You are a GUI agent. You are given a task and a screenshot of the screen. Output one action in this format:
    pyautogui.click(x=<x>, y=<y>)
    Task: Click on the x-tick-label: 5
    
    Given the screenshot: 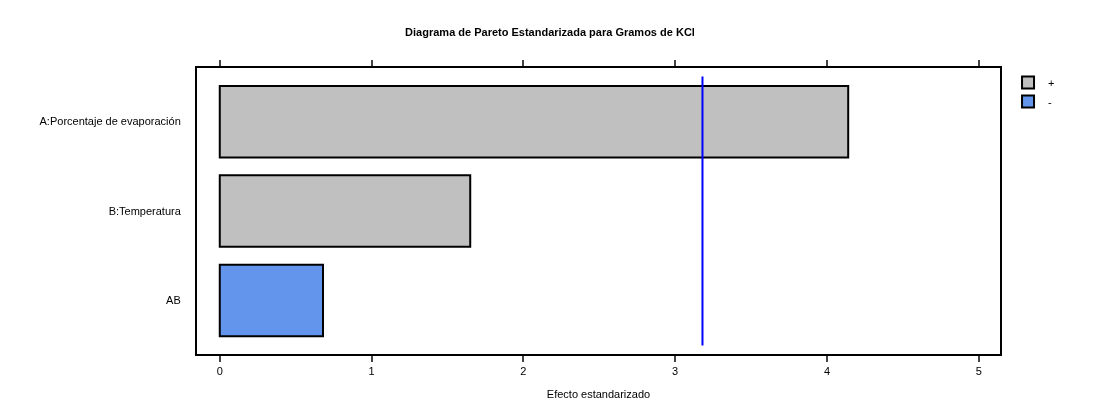 What is the action you would take?
    pyautogui.click(x=978, y=371)
    